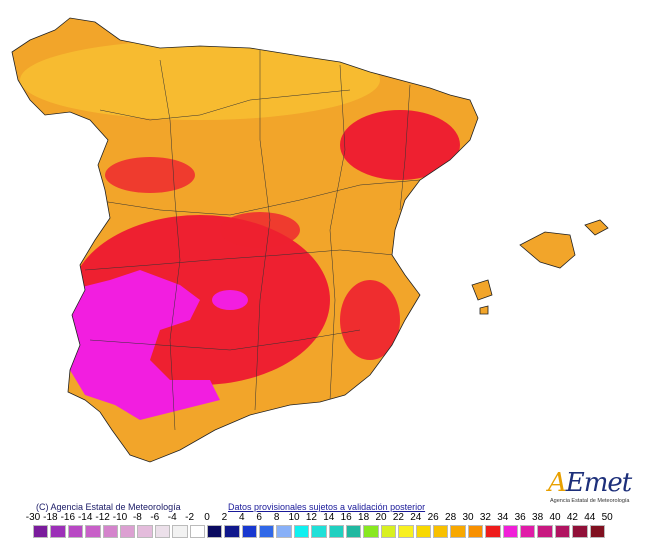  What do you see at coordinates (433, 517) in the screenshot?
I see `legend-tick-label: 26` at bounding box center [433, 517].